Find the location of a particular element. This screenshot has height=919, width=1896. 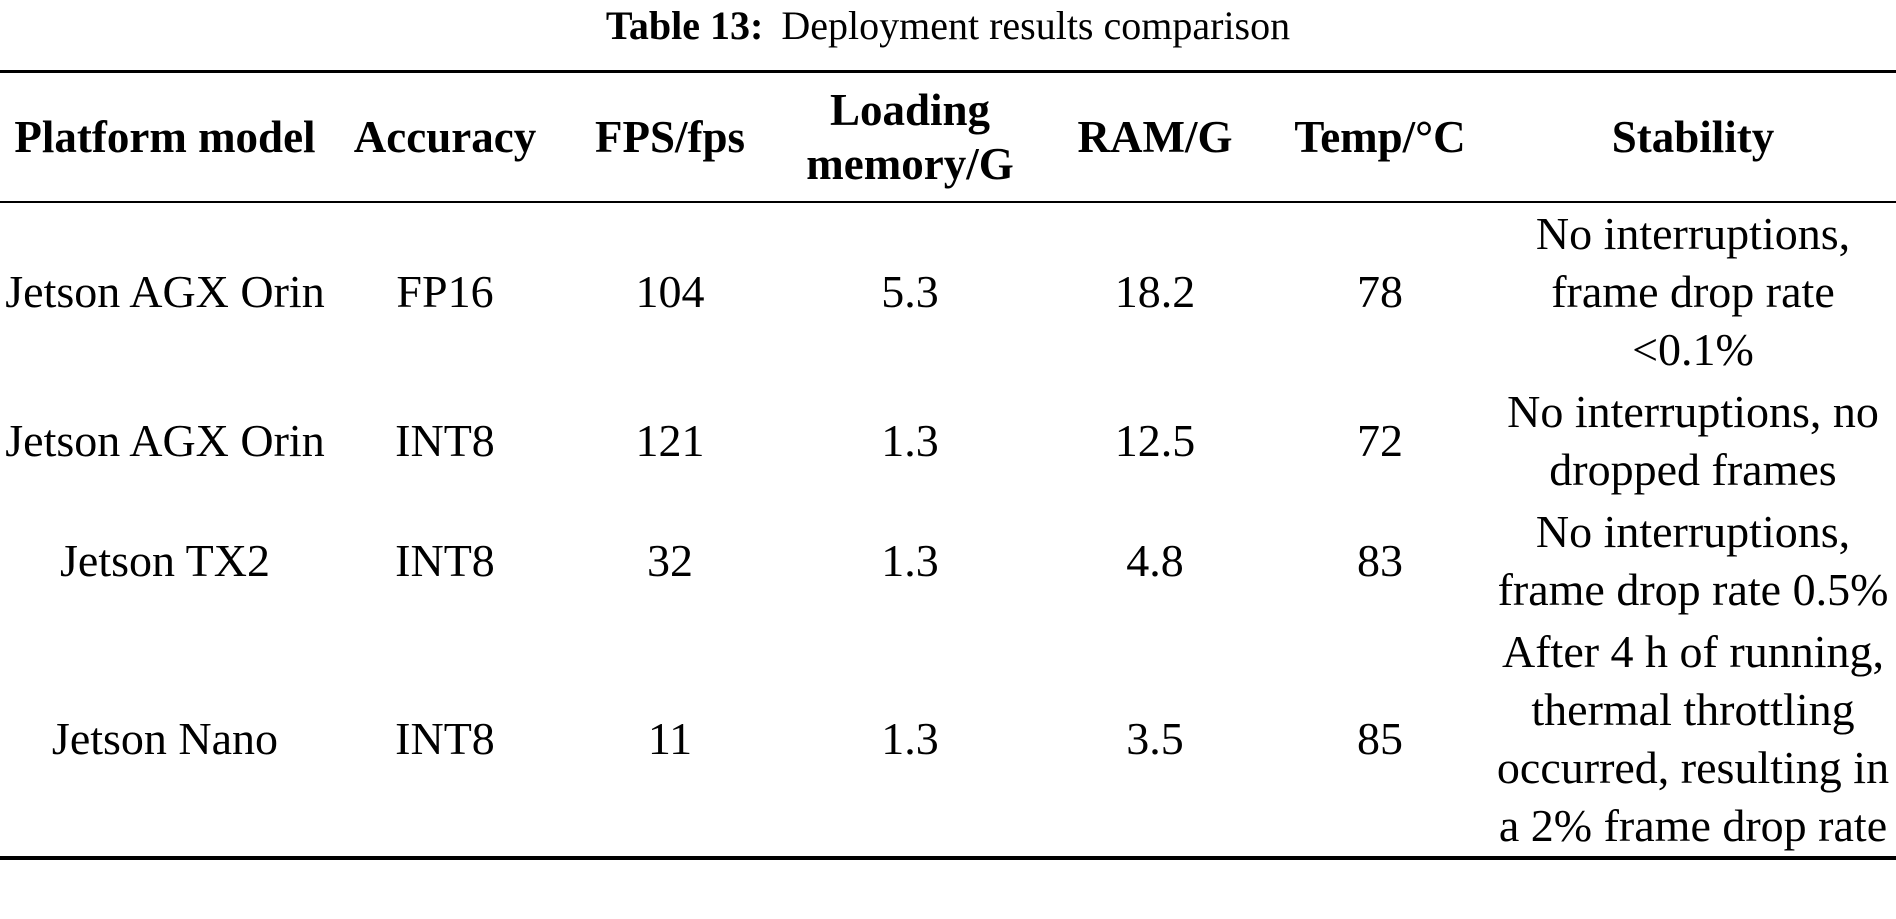

cell-ram: 3.5 is located at coordinates (1155, 738).